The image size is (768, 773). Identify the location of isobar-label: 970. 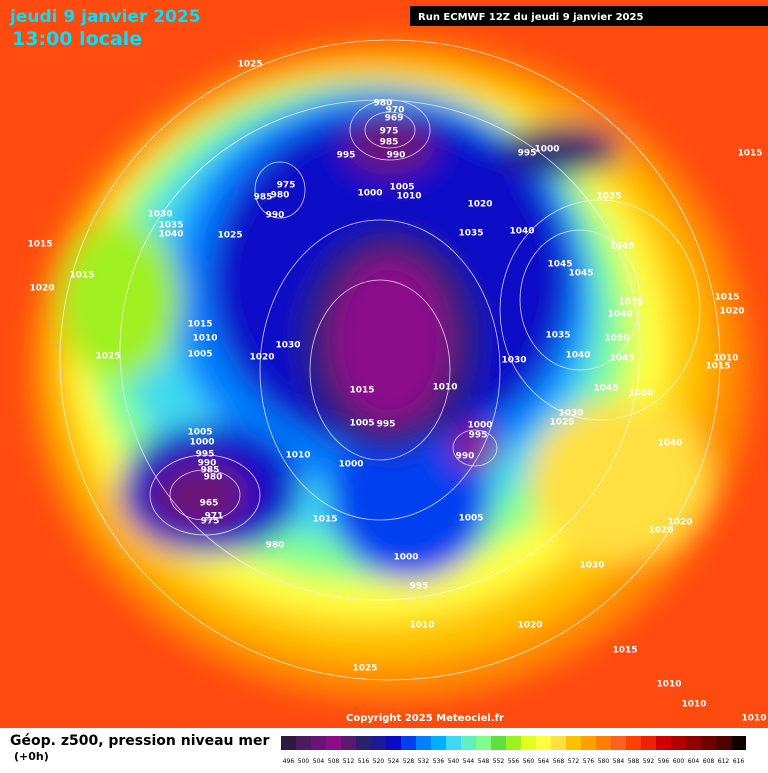
(395, 111).